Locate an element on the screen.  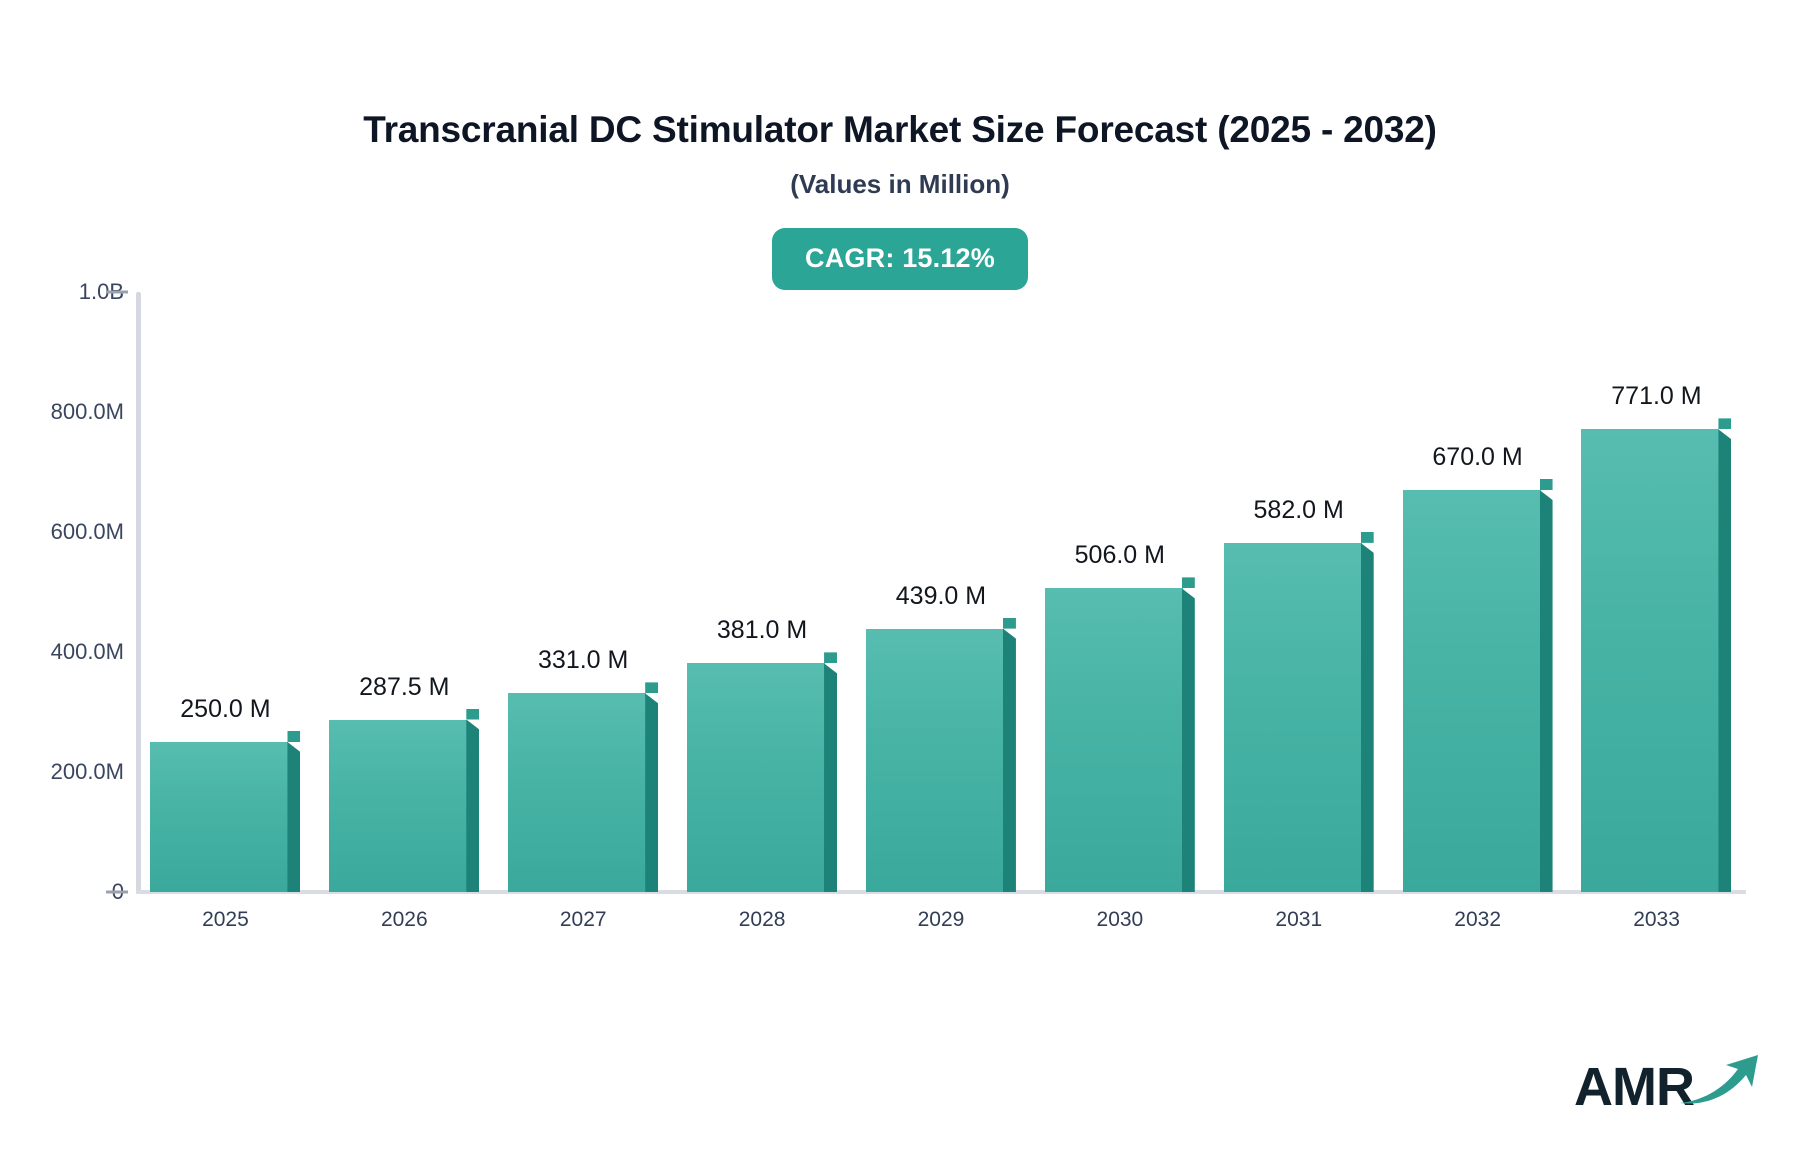
bar: 506.0 M is located at coordinates (1119, 716).